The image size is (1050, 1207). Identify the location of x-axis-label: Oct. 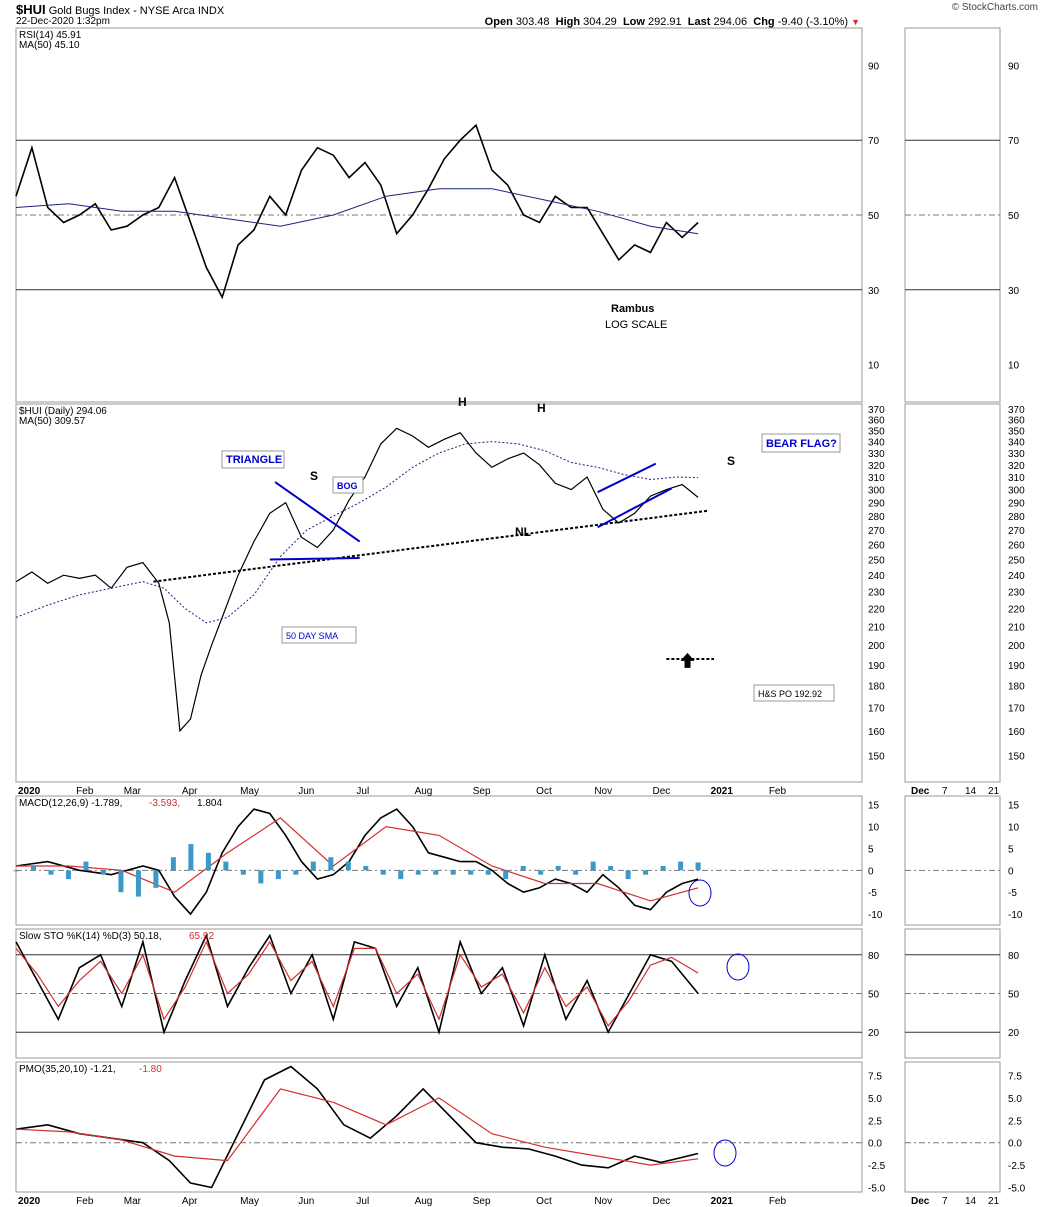
(544, 1201).